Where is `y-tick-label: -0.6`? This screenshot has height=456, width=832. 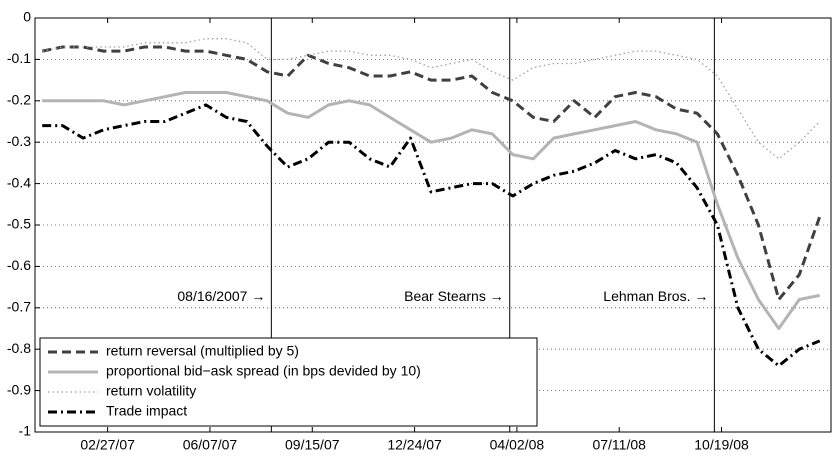
y-tick-label: -0.6 is located at coordinates (19, 265).